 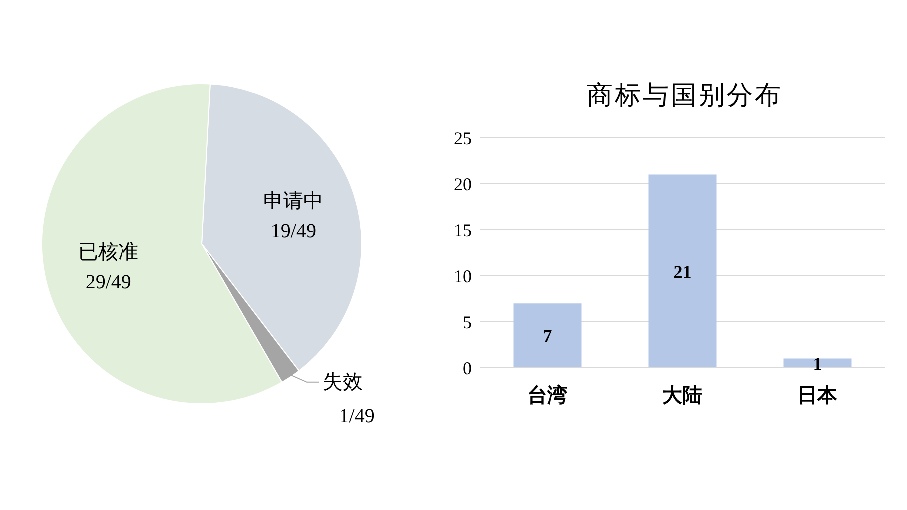 What do you see at coordinates (343, 382) in the screenshot?
I see `slice-label: 失效` at bounding box center [343, 382].